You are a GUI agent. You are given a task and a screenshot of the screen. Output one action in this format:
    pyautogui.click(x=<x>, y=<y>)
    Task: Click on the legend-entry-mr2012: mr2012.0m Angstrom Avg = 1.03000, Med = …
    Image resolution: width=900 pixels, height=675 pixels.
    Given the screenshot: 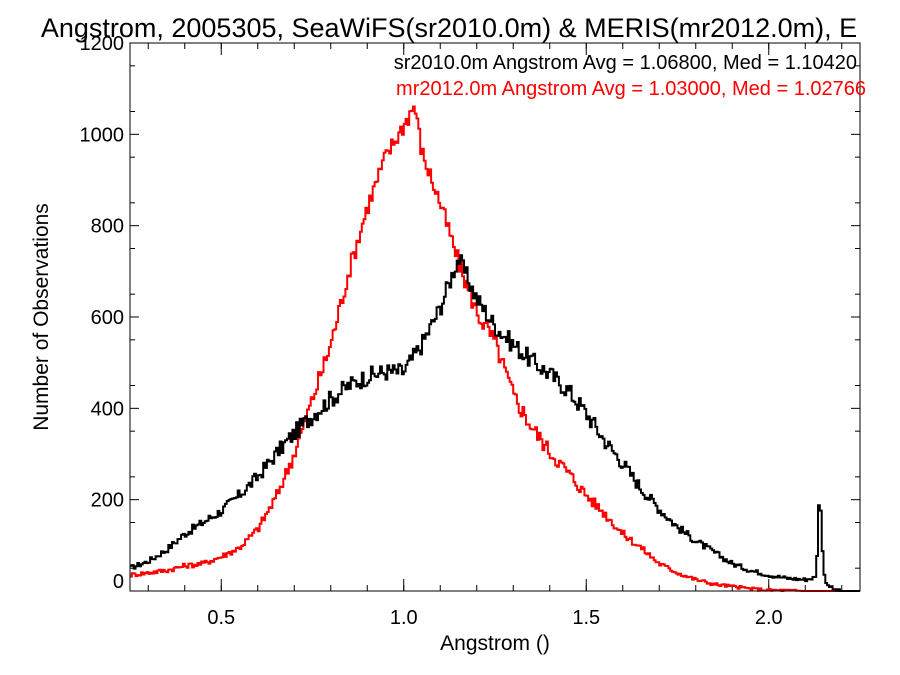 What is the action you would take?
    pyautogui.click(x=631, y=89)
    